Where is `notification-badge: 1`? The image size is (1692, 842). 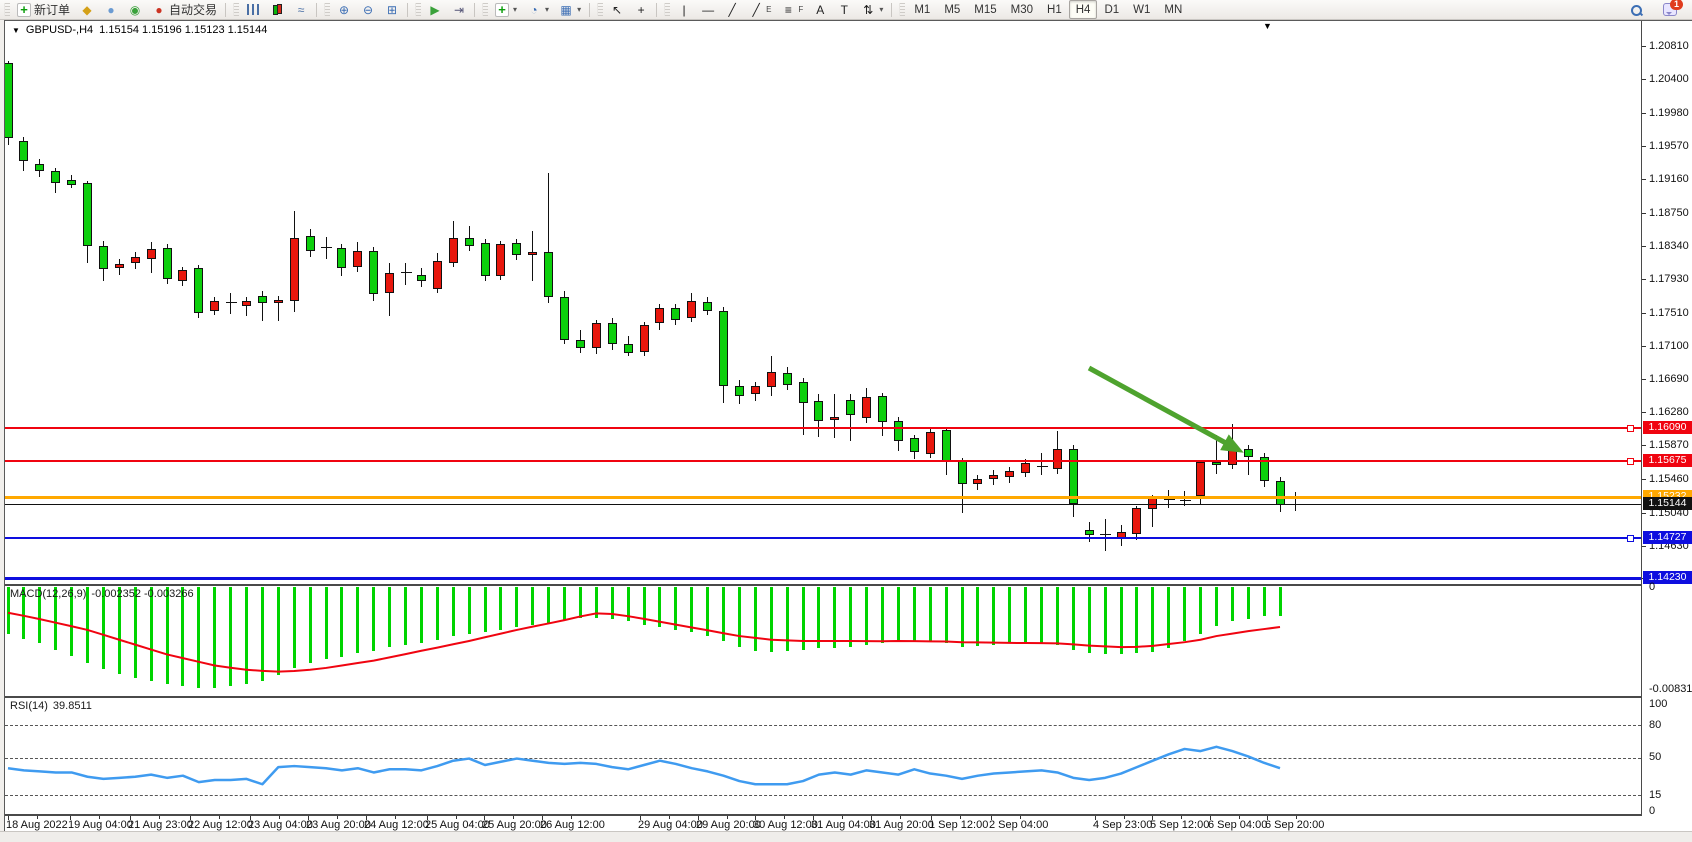 notification-badge: 1 is located at coordinates (1676, 5).